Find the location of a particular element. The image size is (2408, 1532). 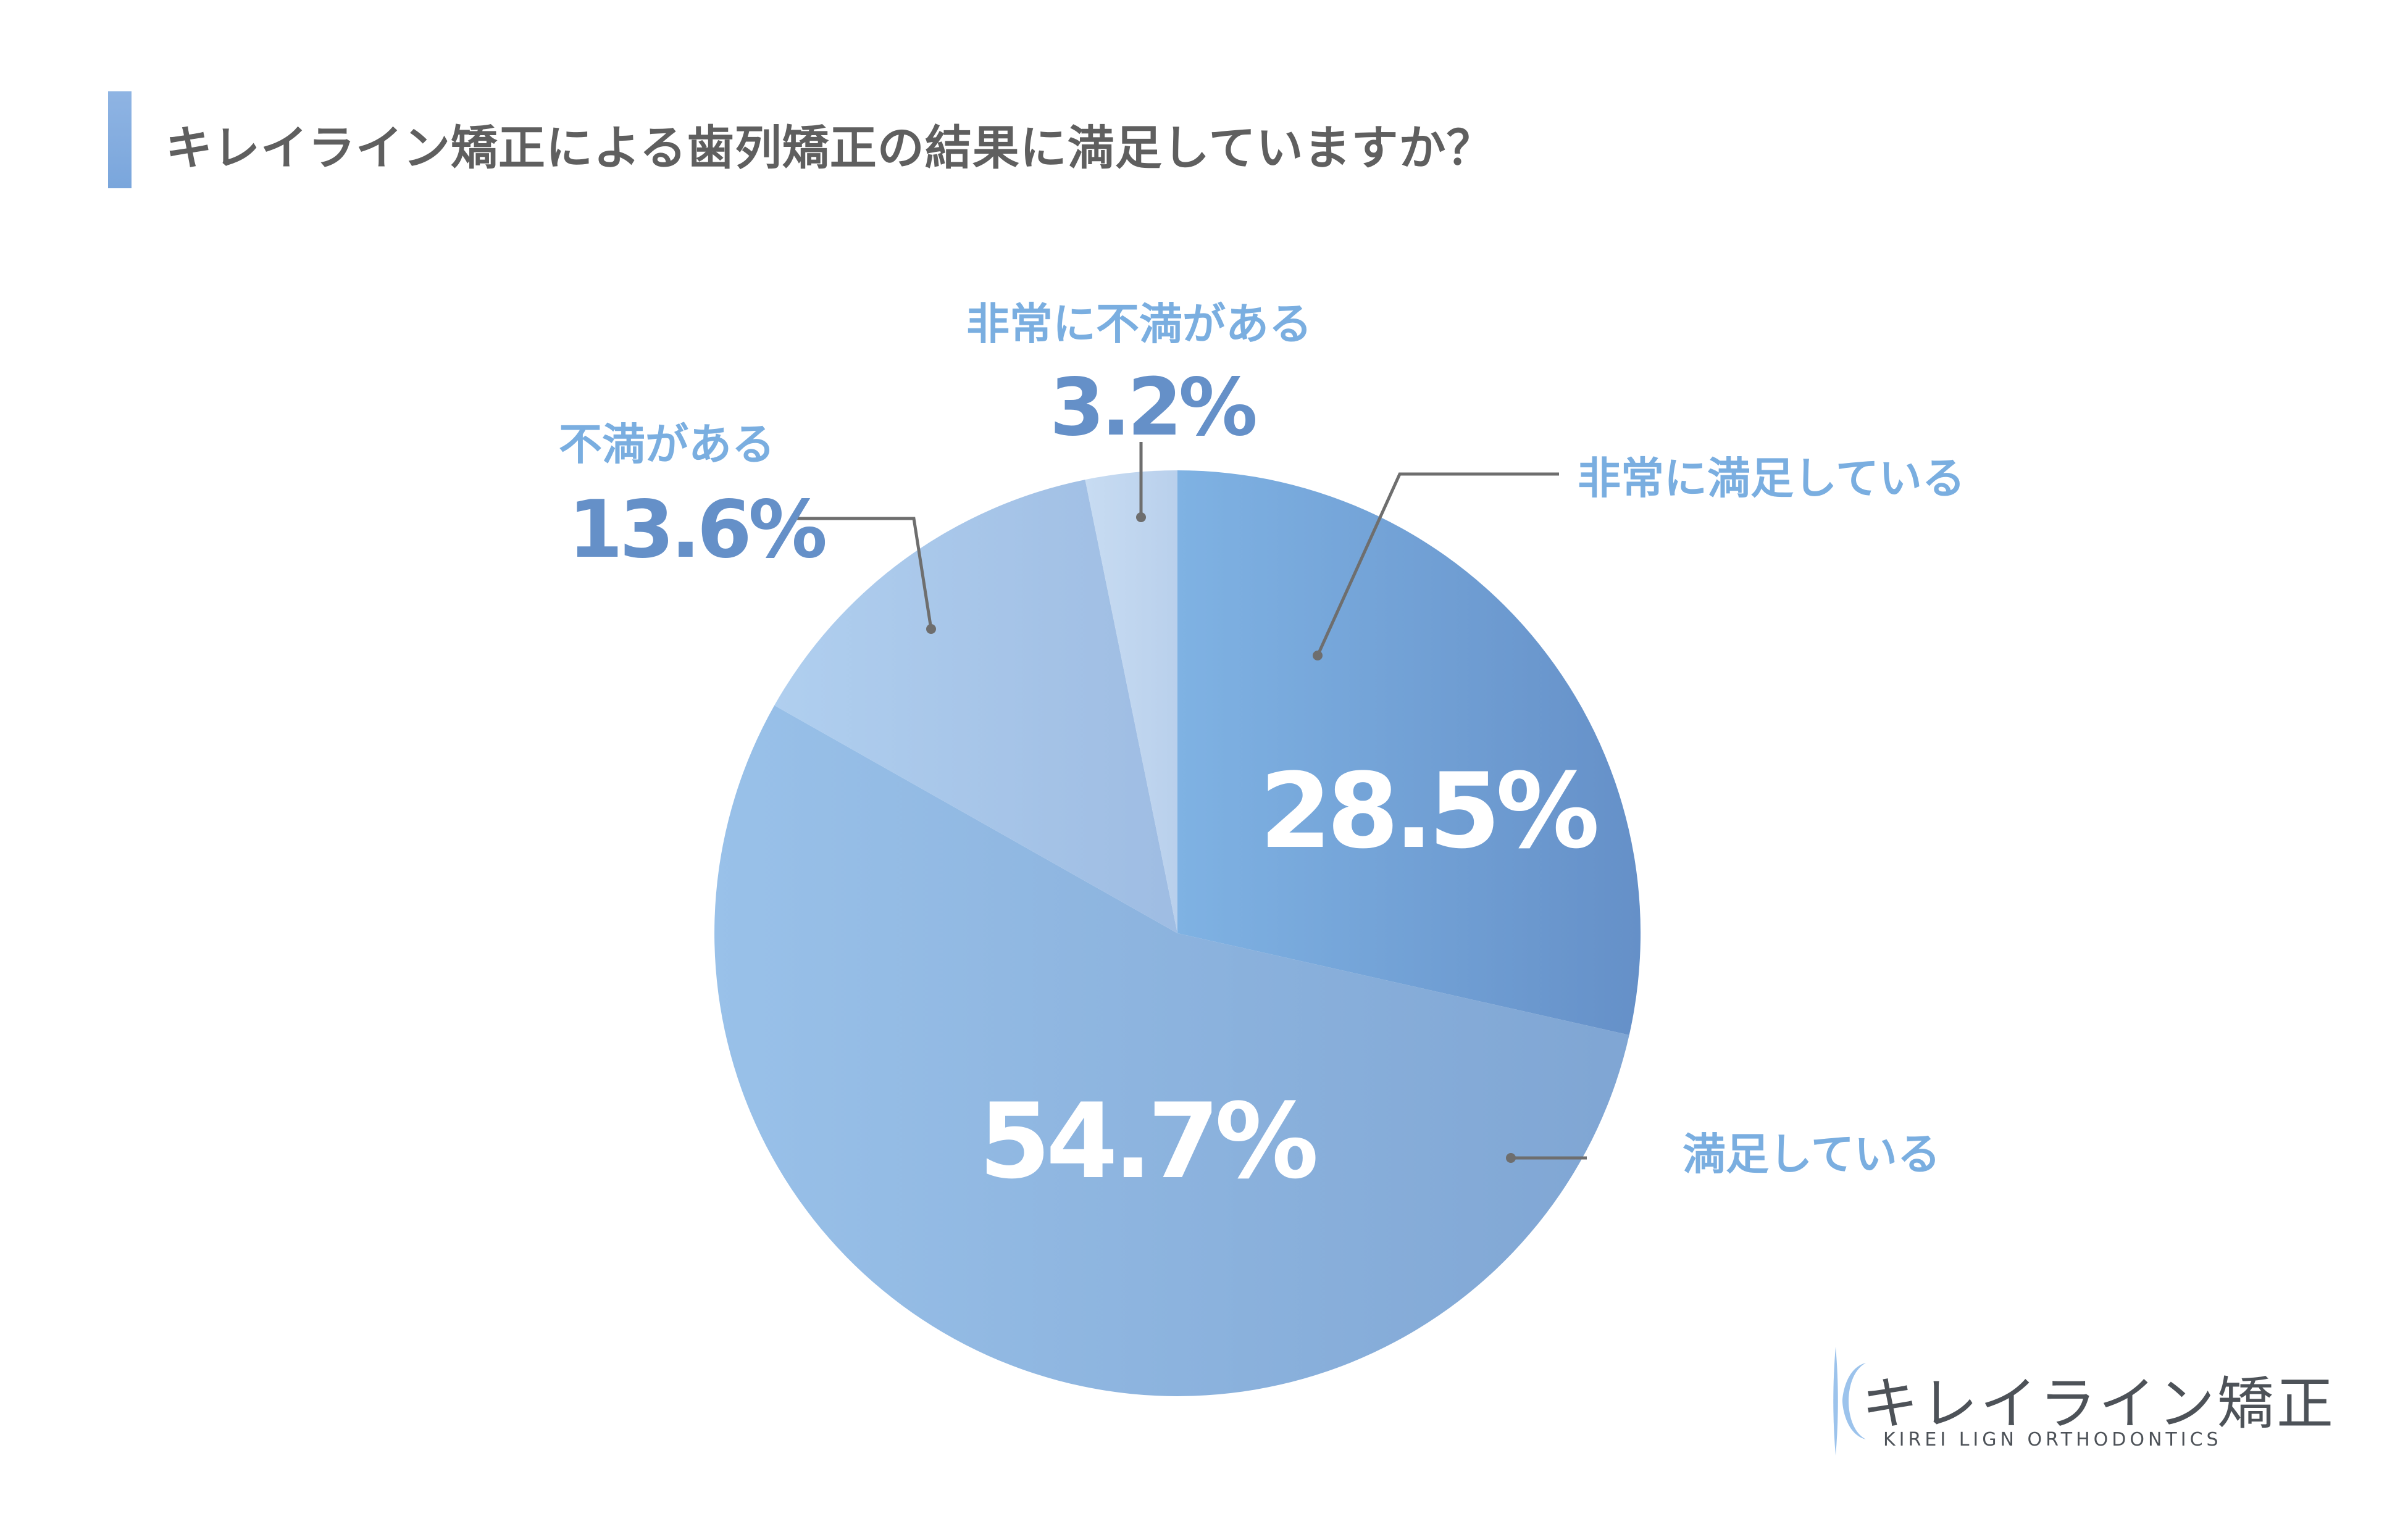

leader-line-very-satisfied is located at coordinates (1437, 564).